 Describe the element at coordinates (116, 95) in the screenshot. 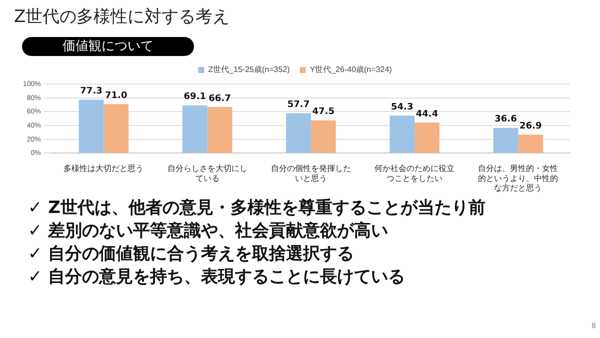

I see `data-label: 71.0` at that location.